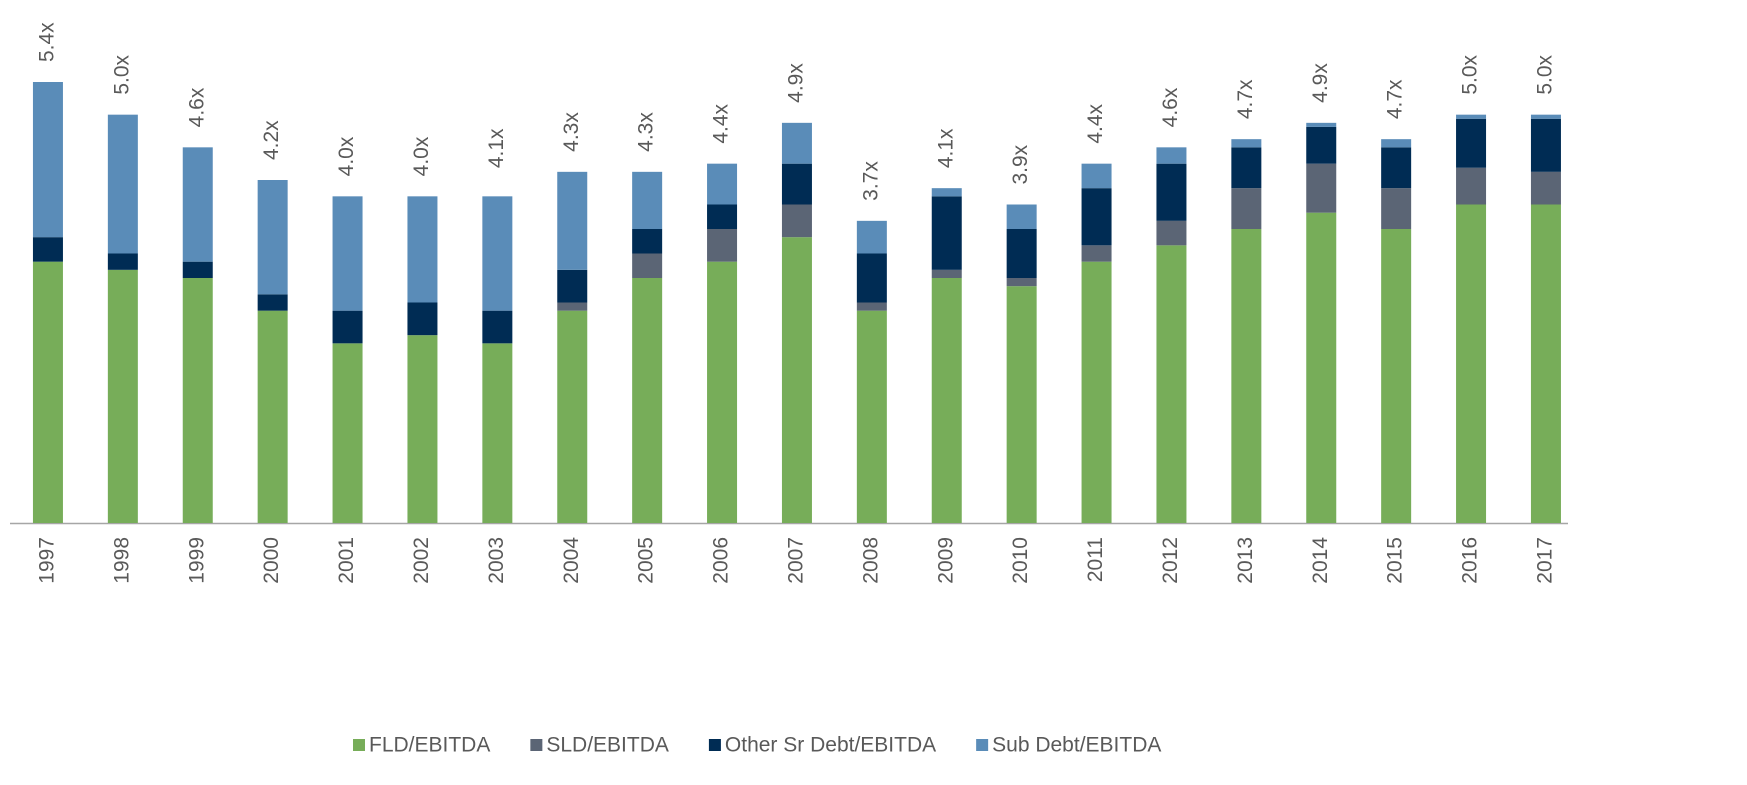  Describe the element at coordinates (421, 560) in the screenshot. I see `x-tick-label: 2002` at that location.